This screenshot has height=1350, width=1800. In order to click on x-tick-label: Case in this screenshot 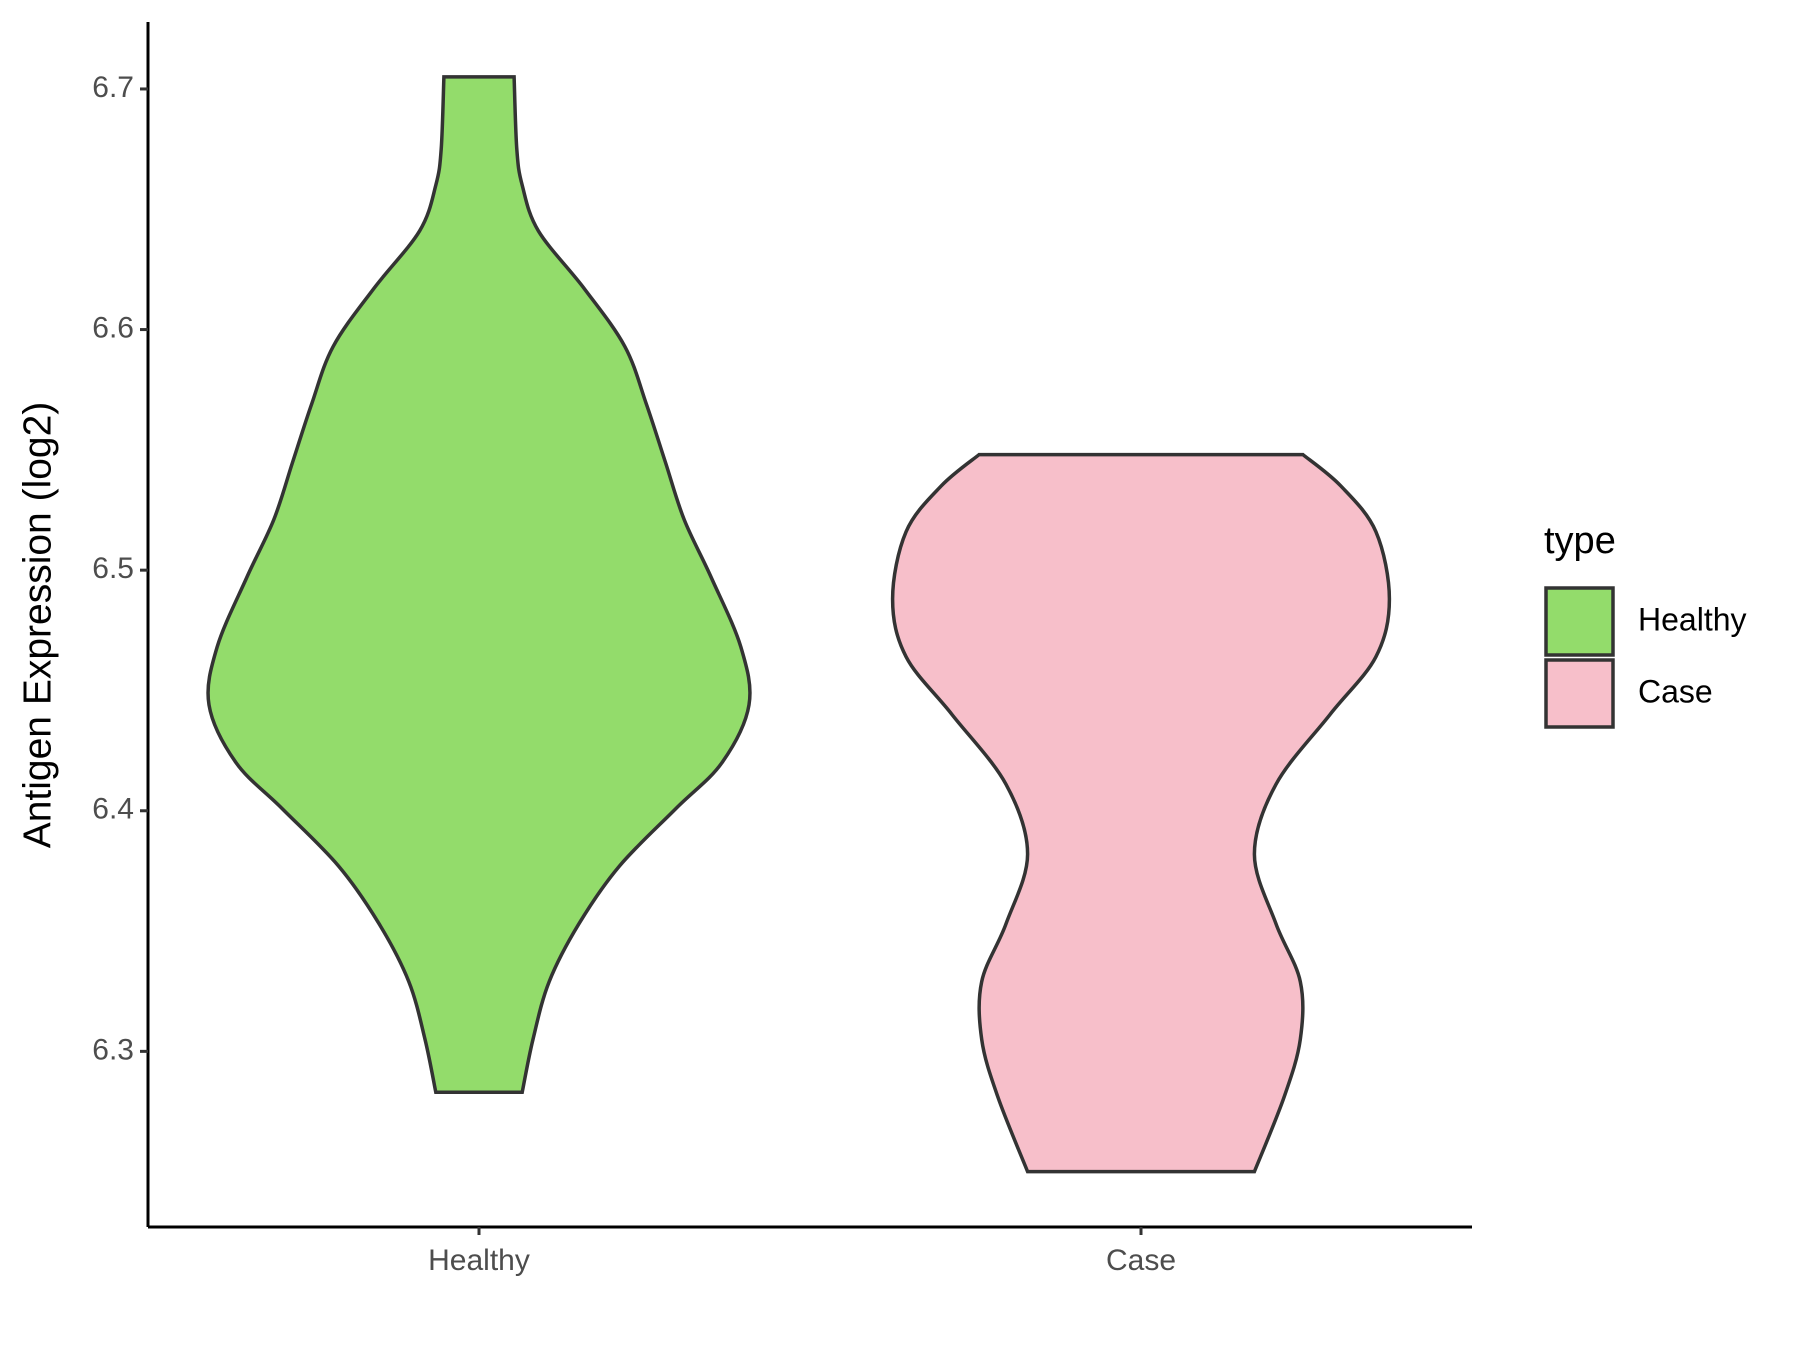, I will do `click(1141, 1260)`.